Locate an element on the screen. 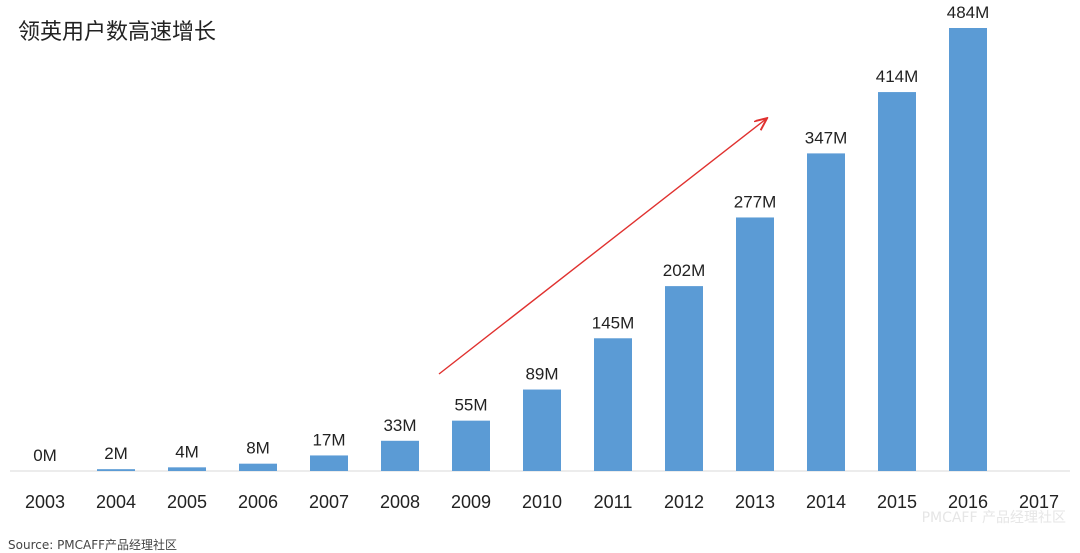  x-tick-2010: 2010 is located at coordinates (542, 502).